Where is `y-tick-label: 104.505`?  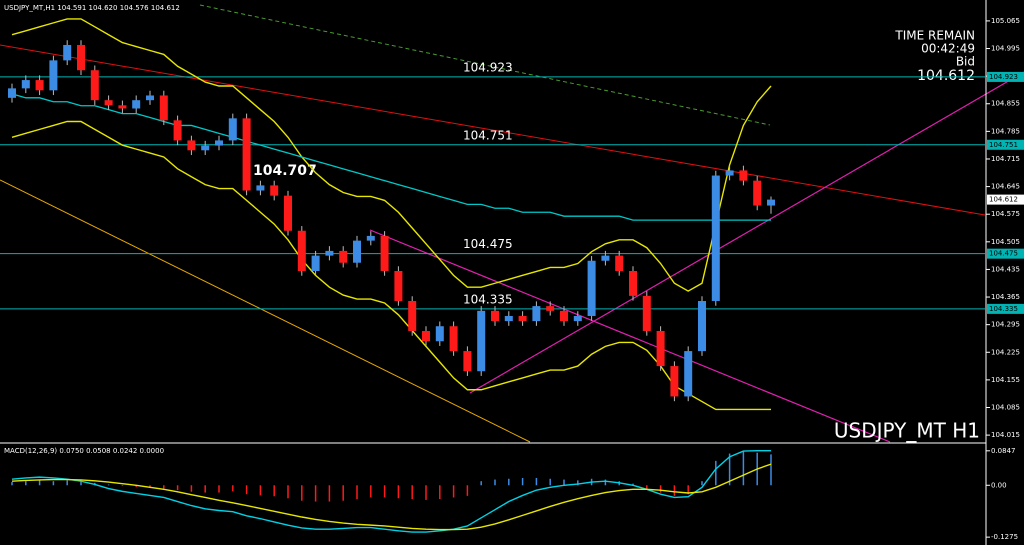 y-tick-label: 104.505 is located at coordinates (1005, 242).